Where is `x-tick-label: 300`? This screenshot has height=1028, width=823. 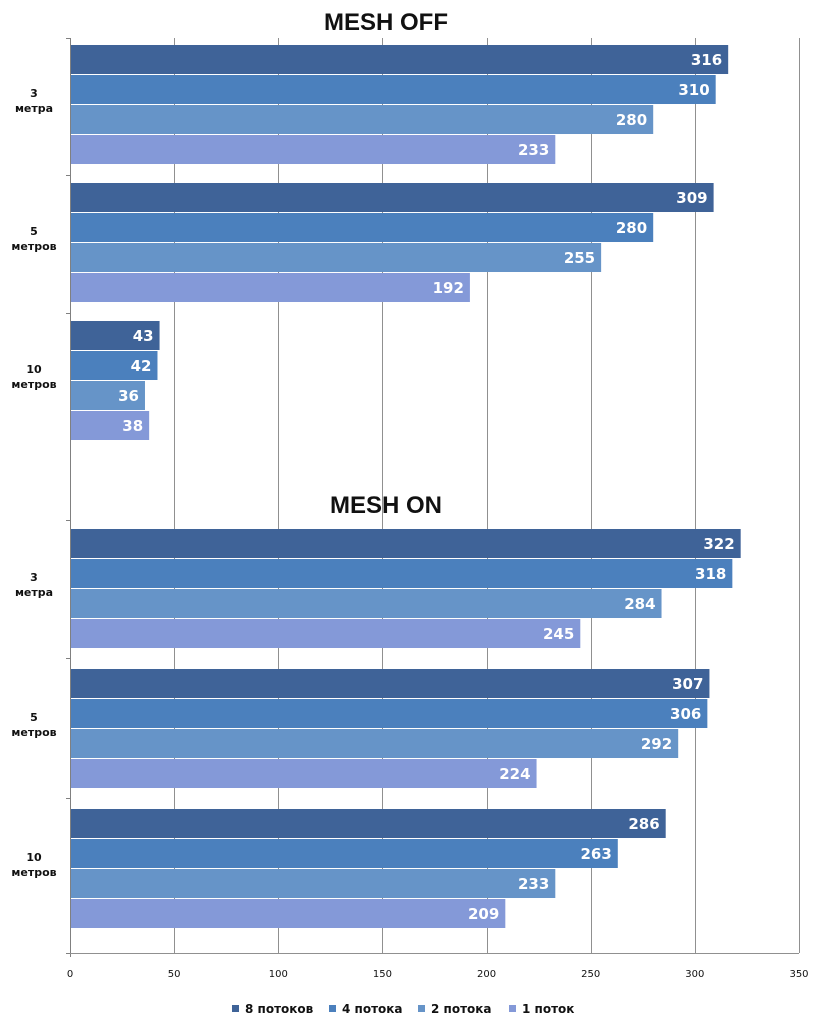 x-tick-label: 300 is located at coordinates (694, 974).